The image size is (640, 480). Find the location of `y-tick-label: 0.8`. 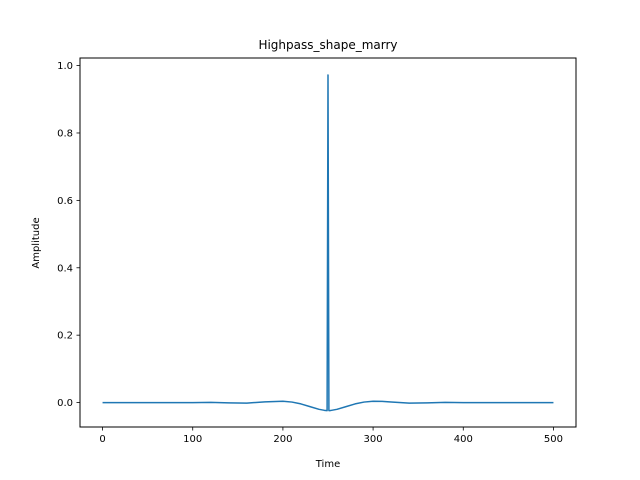

y-tick-label: 0.8 is located at coordinates (65, 133).